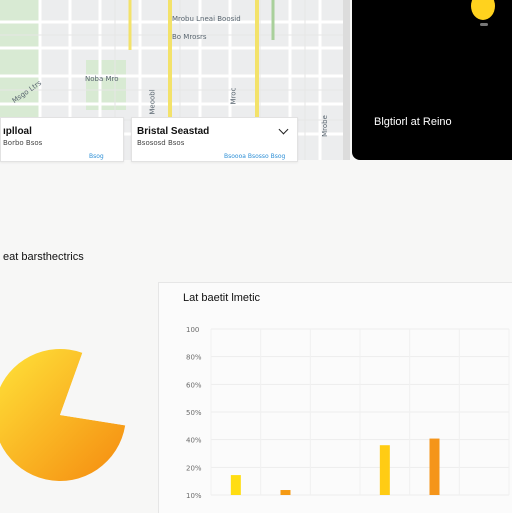  What do you see at coordinates (23, 143) in the screenshot?
I see `location-card-subtitle: Borbo Bsos` at bounding box center [23, 143].